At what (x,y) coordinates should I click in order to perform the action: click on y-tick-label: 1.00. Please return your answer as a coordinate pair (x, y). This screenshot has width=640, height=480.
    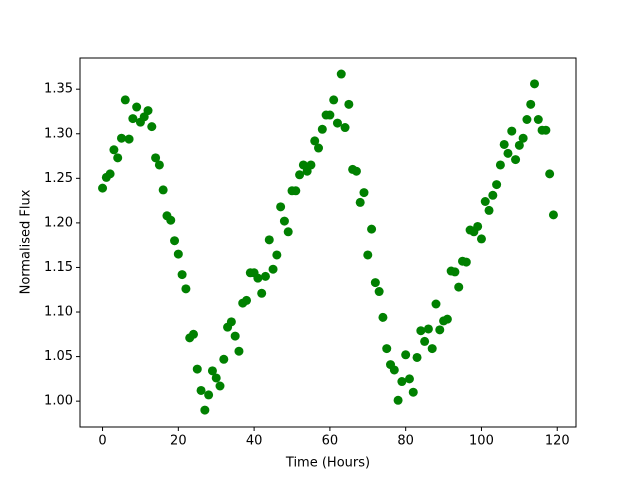
    Looking at the image, I should click on (58, 401).